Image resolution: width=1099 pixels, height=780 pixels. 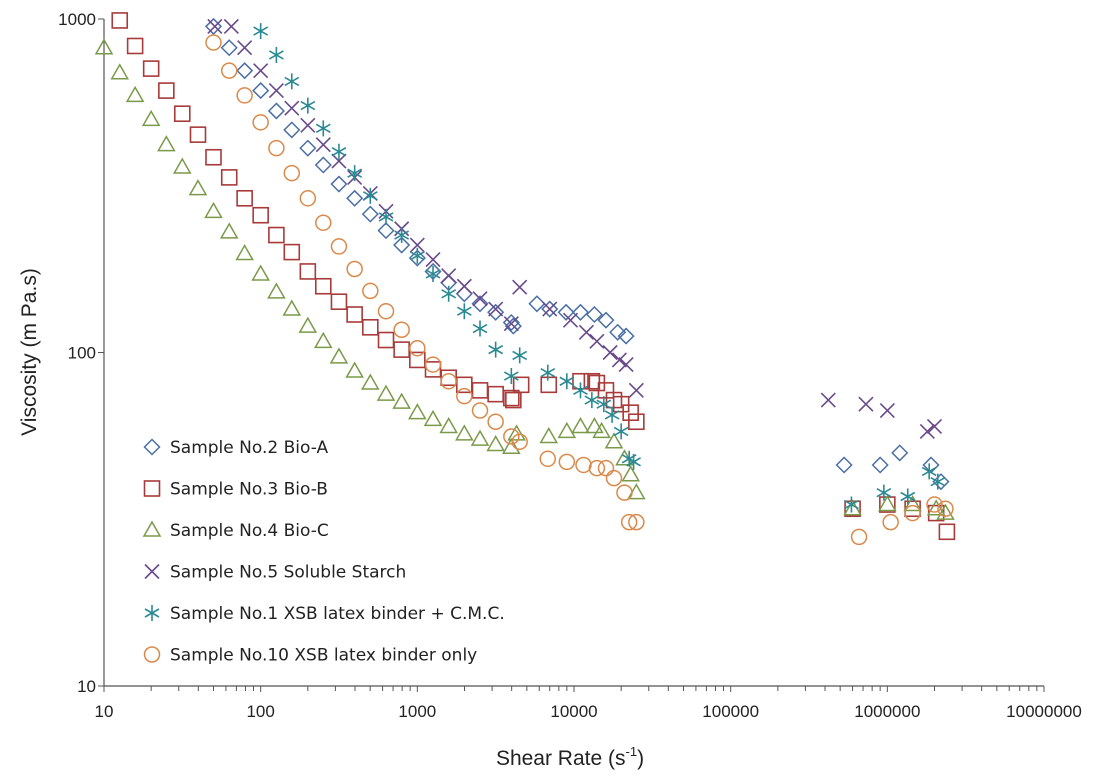 What do you see at coordinates (324, 614) in the screenshot?
I see `legend-item: Sample No.1 XSB latex binder + C.M.C.` at bounding box center [324, 614].